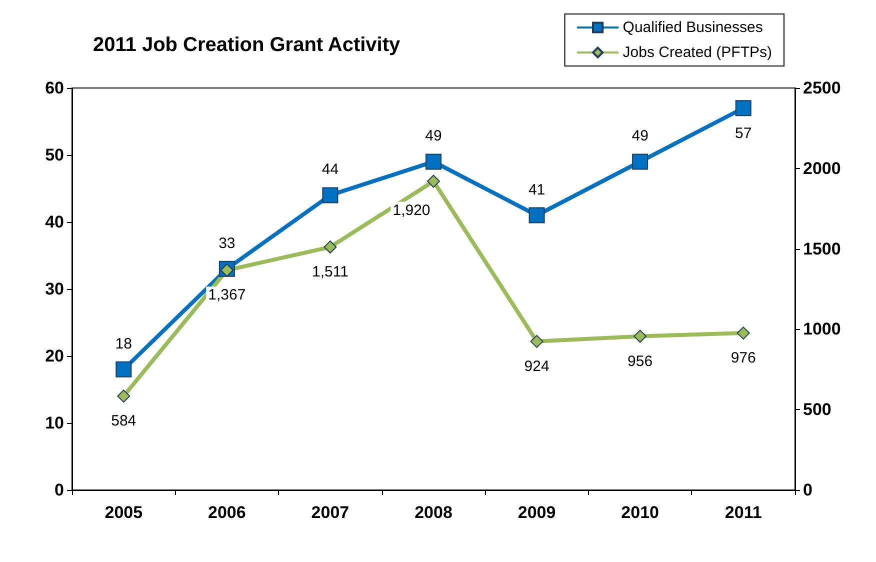  I want to click on data-label: 44, so click(330, 169).